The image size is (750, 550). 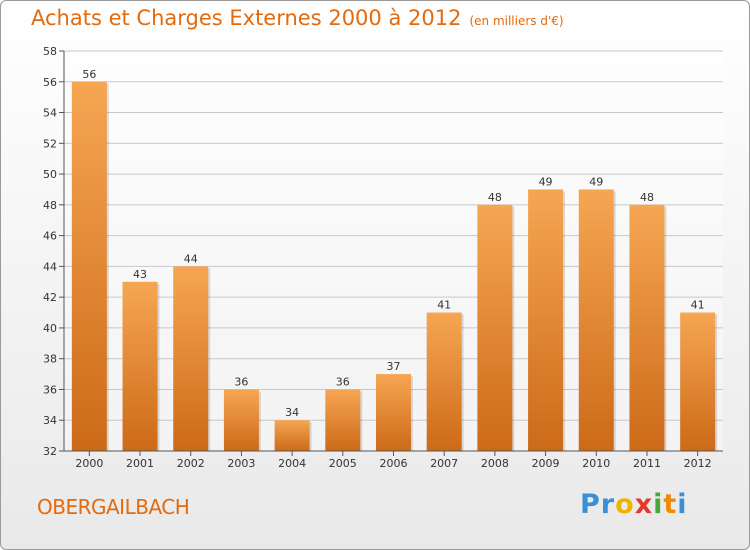 What do you see at coordinates (608, 504) in the screenshot?
I see `logo-letter: r` at bounding box center [608, 504].